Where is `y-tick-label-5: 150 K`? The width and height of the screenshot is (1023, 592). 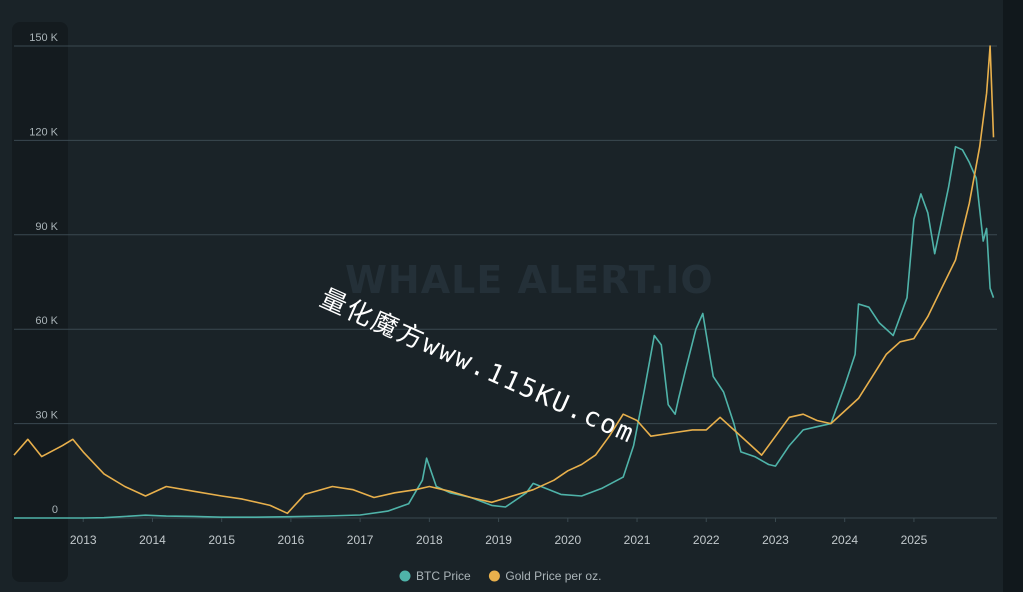 y-tick-label-5: 150 K is located at coordinates (43, 38).